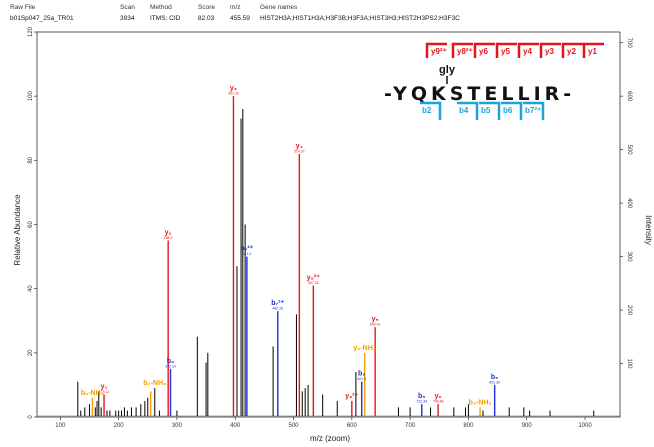 The image size is (654, 447). I want to click on peptide-sequence: -YQKSTELLIR-, so click(479, 94).